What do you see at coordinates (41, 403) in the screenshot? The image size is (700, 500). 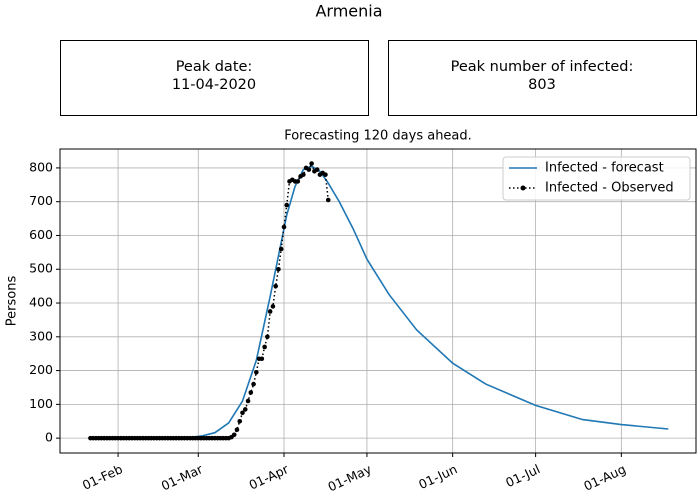 I see `y-tick-label: 100` at bounding box center [41, 403].